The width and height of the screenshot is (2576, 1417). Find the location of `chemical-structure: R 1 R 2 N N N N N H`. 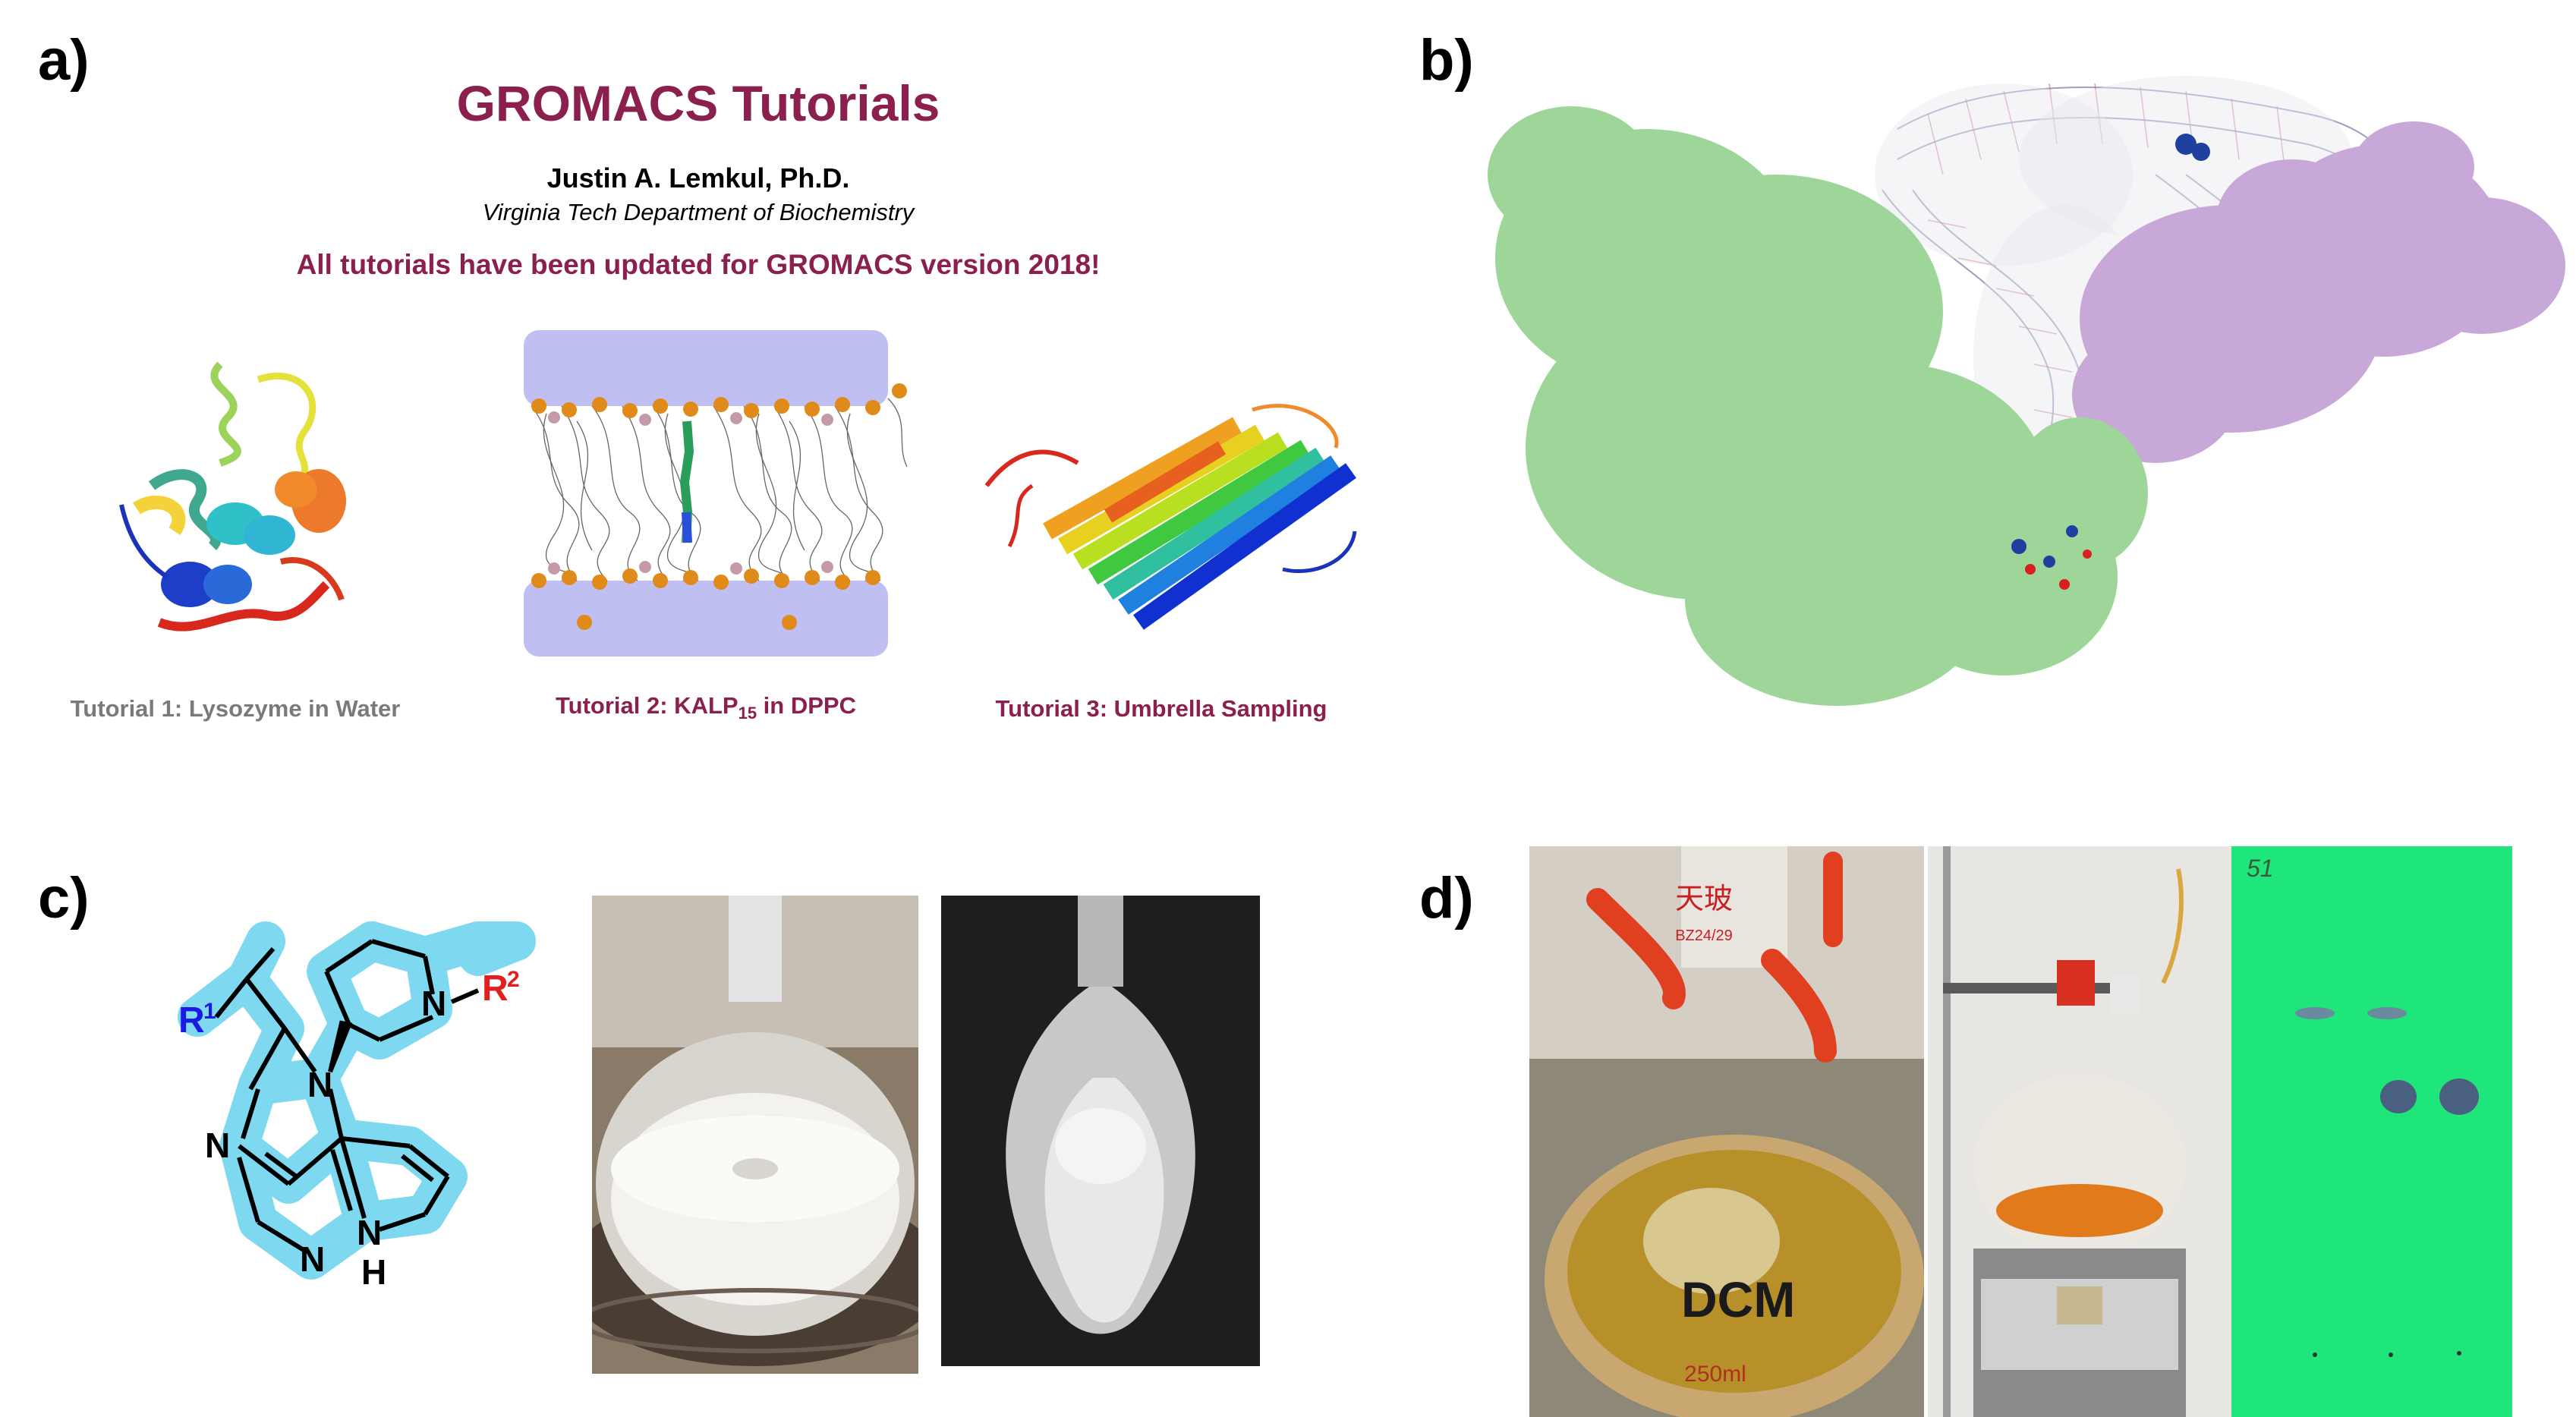

chemical-structure: R 1 R 2 N N N N N H is located at coordinates (357, 1106).